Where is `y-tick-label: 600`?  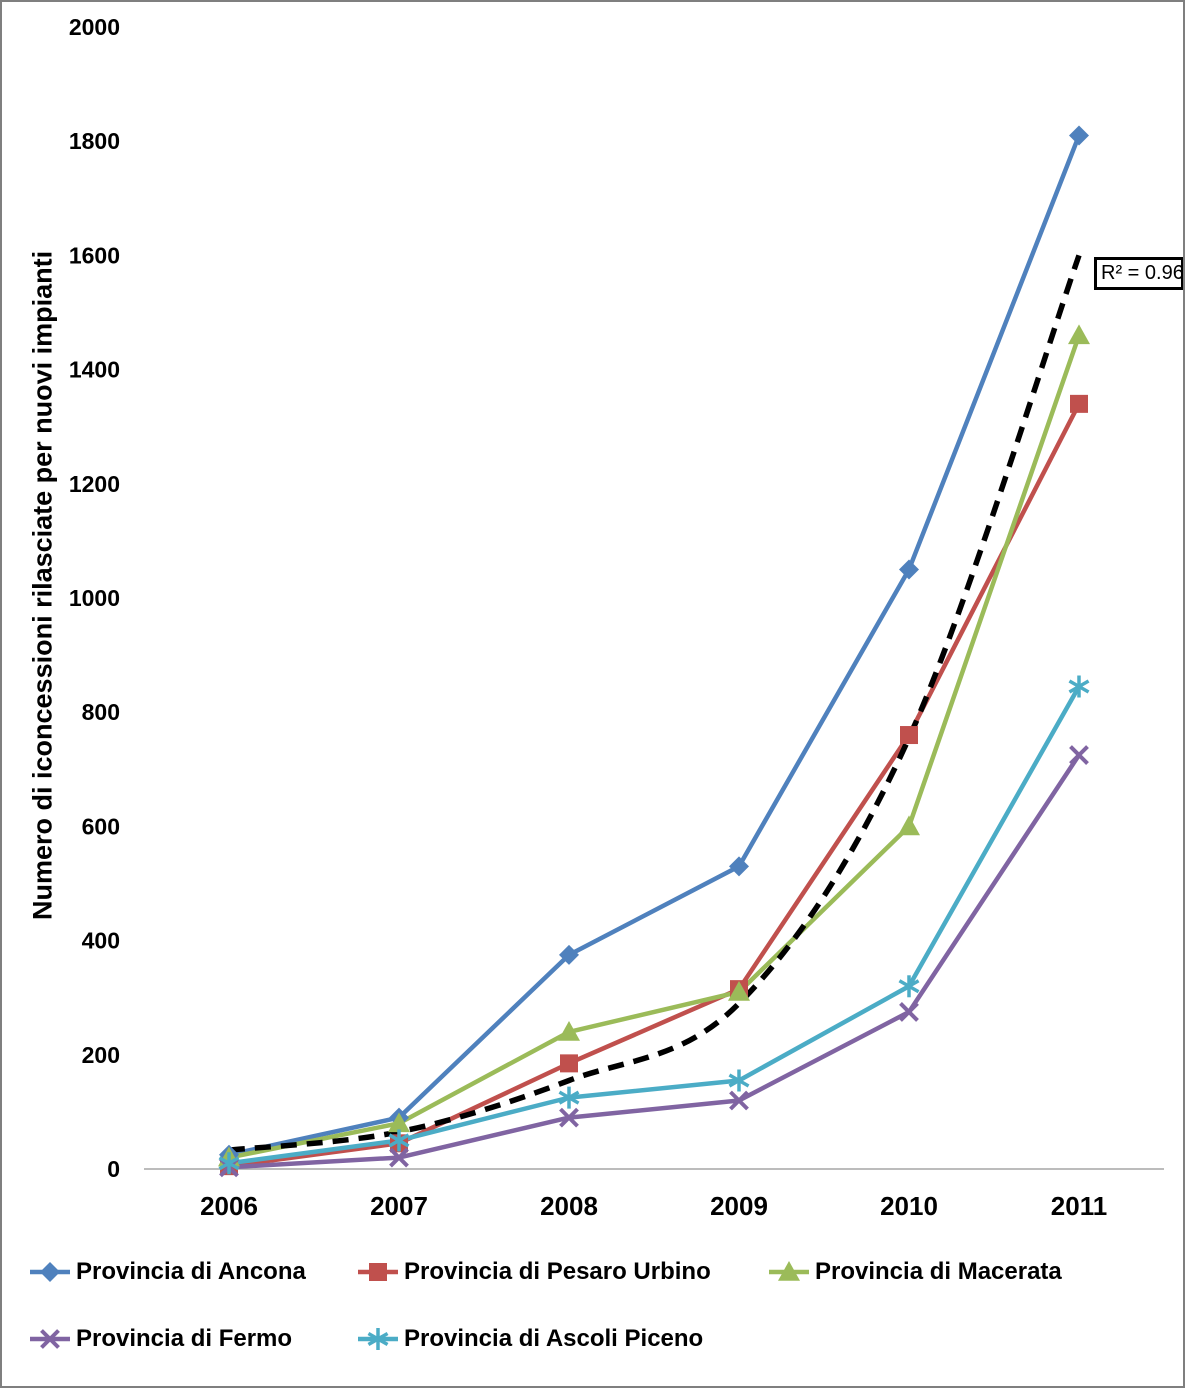 y-tick-label: 600 is located at coordinates (101, 826).